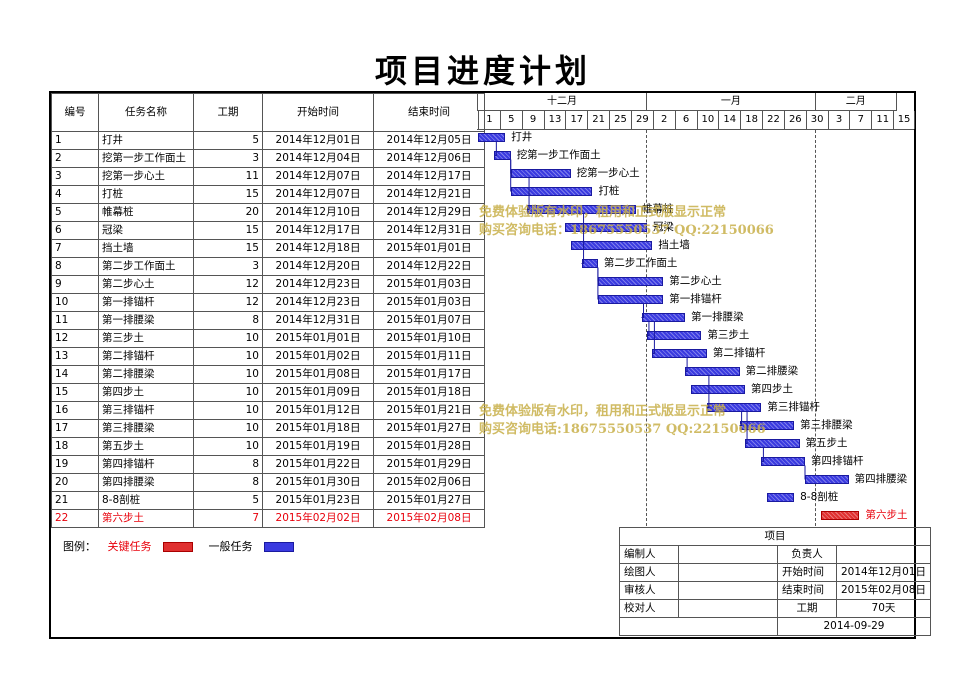 The width and height of the screenshot is (966, 687). I want to click on task-row: 13 第二排锚杆 10 2015年01月02日 2015年01月11日, so click(268, 356).